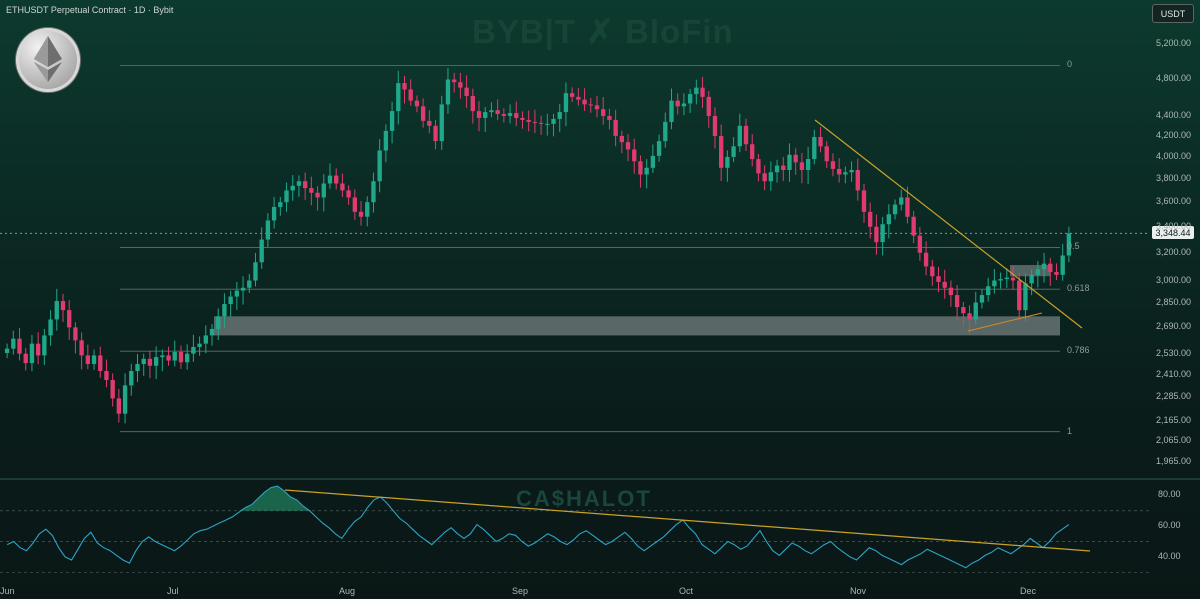 The image size is (1200, 599). Describe the element at coordinates (1174, 352) in the screenshot. I see `price-axis-tick: 2,530.00` at that location.